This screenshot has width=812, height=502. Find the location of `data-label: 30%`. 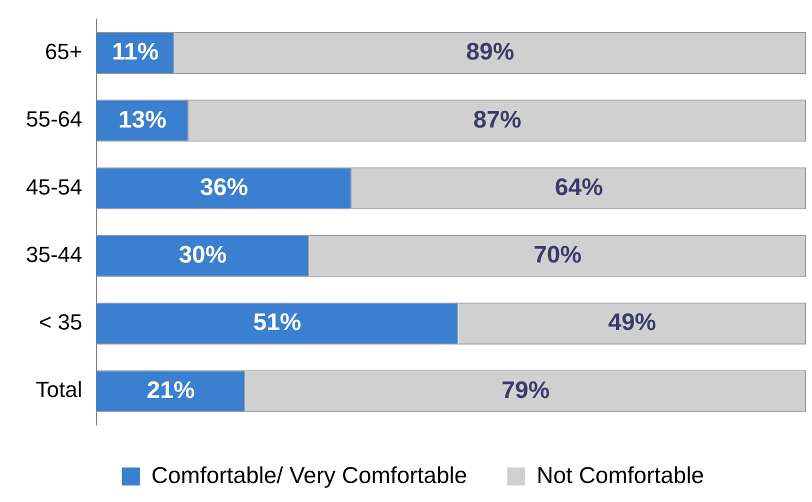

data-label: 30% is located at coordinates (202, 255).